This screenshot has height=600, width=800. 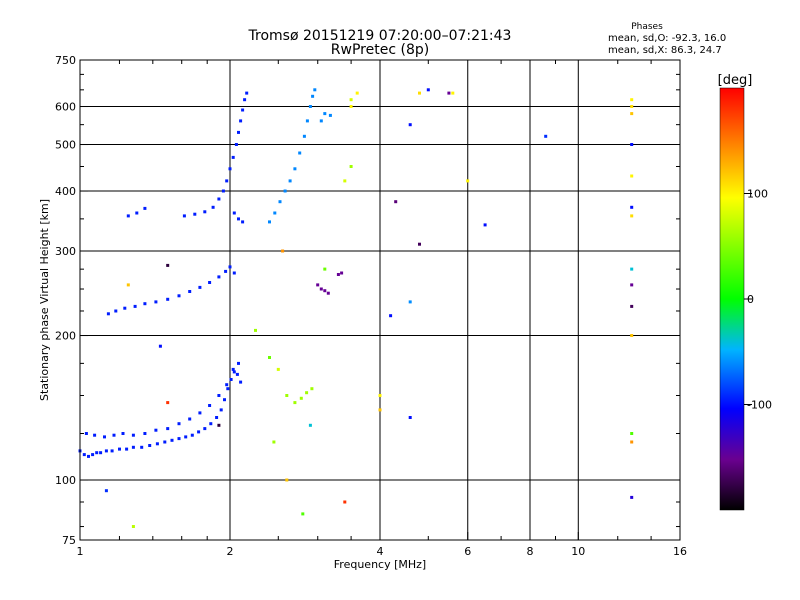 I want to click on stat-x-mode: mean, sd,X: 86.3, 24.7, so click(x=665, y=50).